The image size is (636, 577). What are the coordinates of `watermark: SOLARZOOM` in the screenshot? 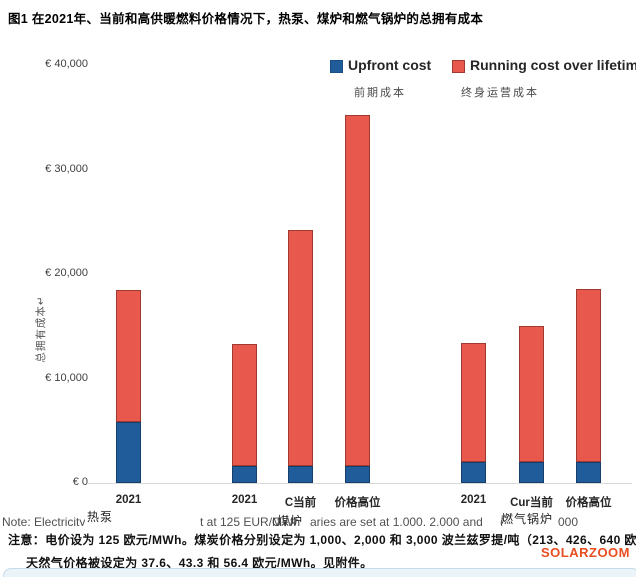 It's located at (585, 552).